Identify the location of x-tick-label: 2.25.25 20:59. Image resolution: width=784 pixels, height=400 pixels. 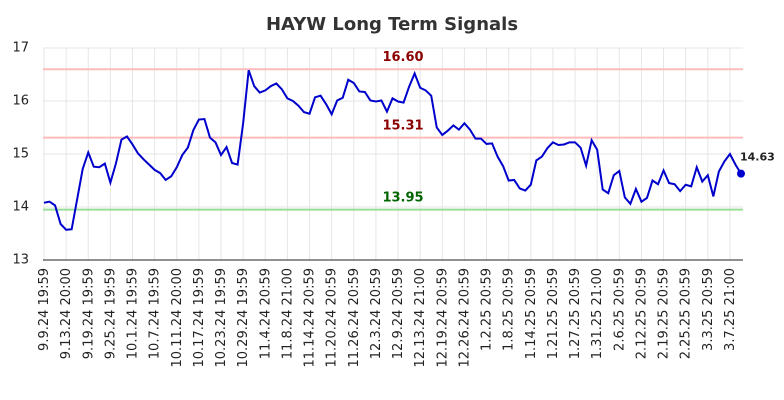
(686, 313).